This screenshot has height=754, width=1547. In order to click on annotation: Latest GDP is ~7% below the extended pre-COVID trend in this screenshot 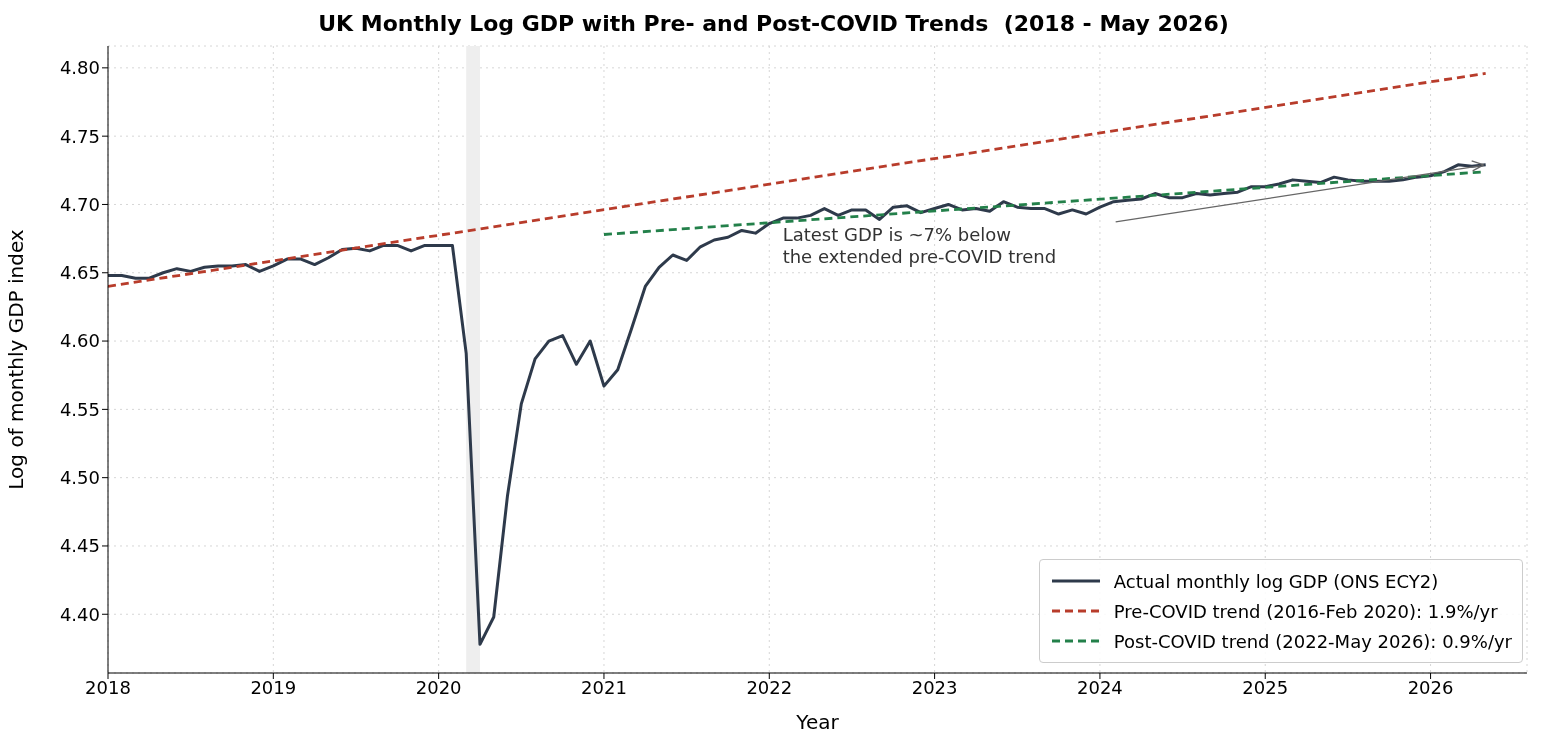, I will do `click(919, 245)`.